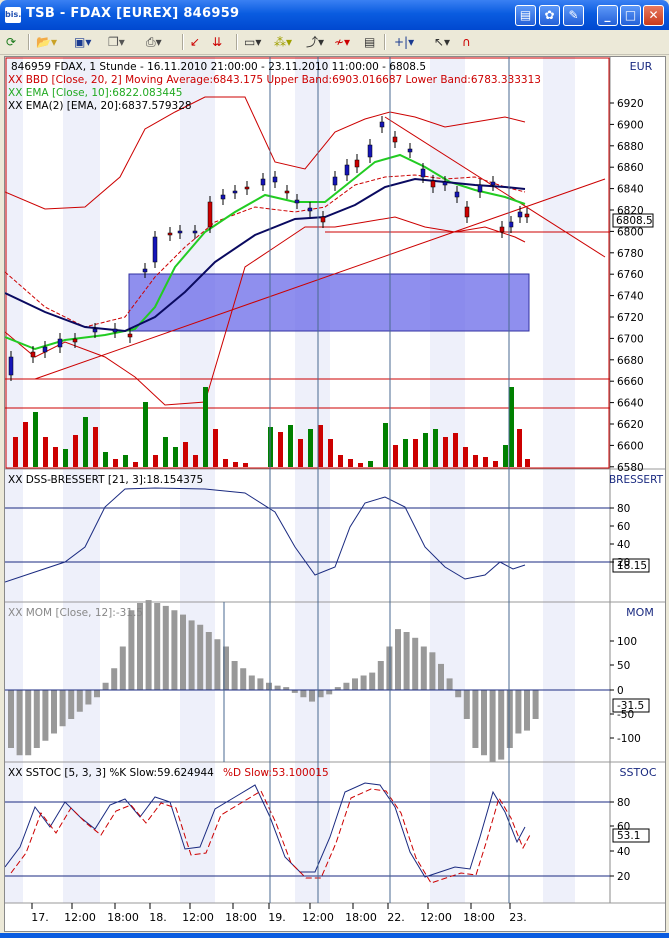 The image size is (669, 938). I want to click on price-tick-label: 6740, so click(630, 297).